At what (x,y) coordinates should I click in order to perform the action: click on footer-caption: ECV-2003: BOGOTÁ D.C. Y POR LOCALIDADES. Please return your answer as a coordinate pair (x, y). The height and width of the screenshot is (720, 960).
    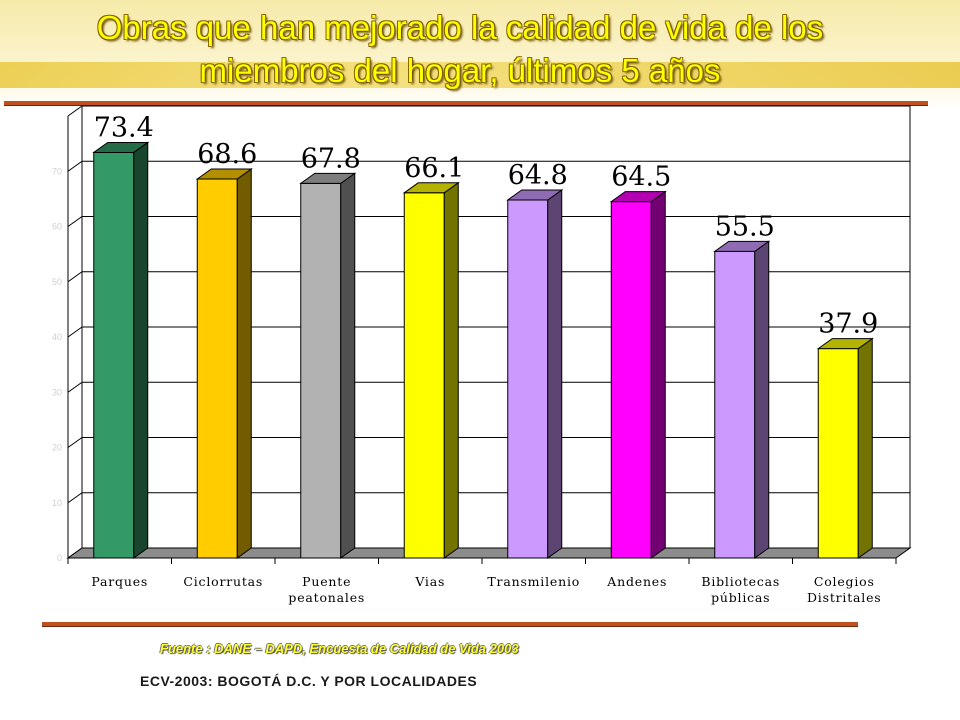
    Looking at the image, I should click on (309, 681).